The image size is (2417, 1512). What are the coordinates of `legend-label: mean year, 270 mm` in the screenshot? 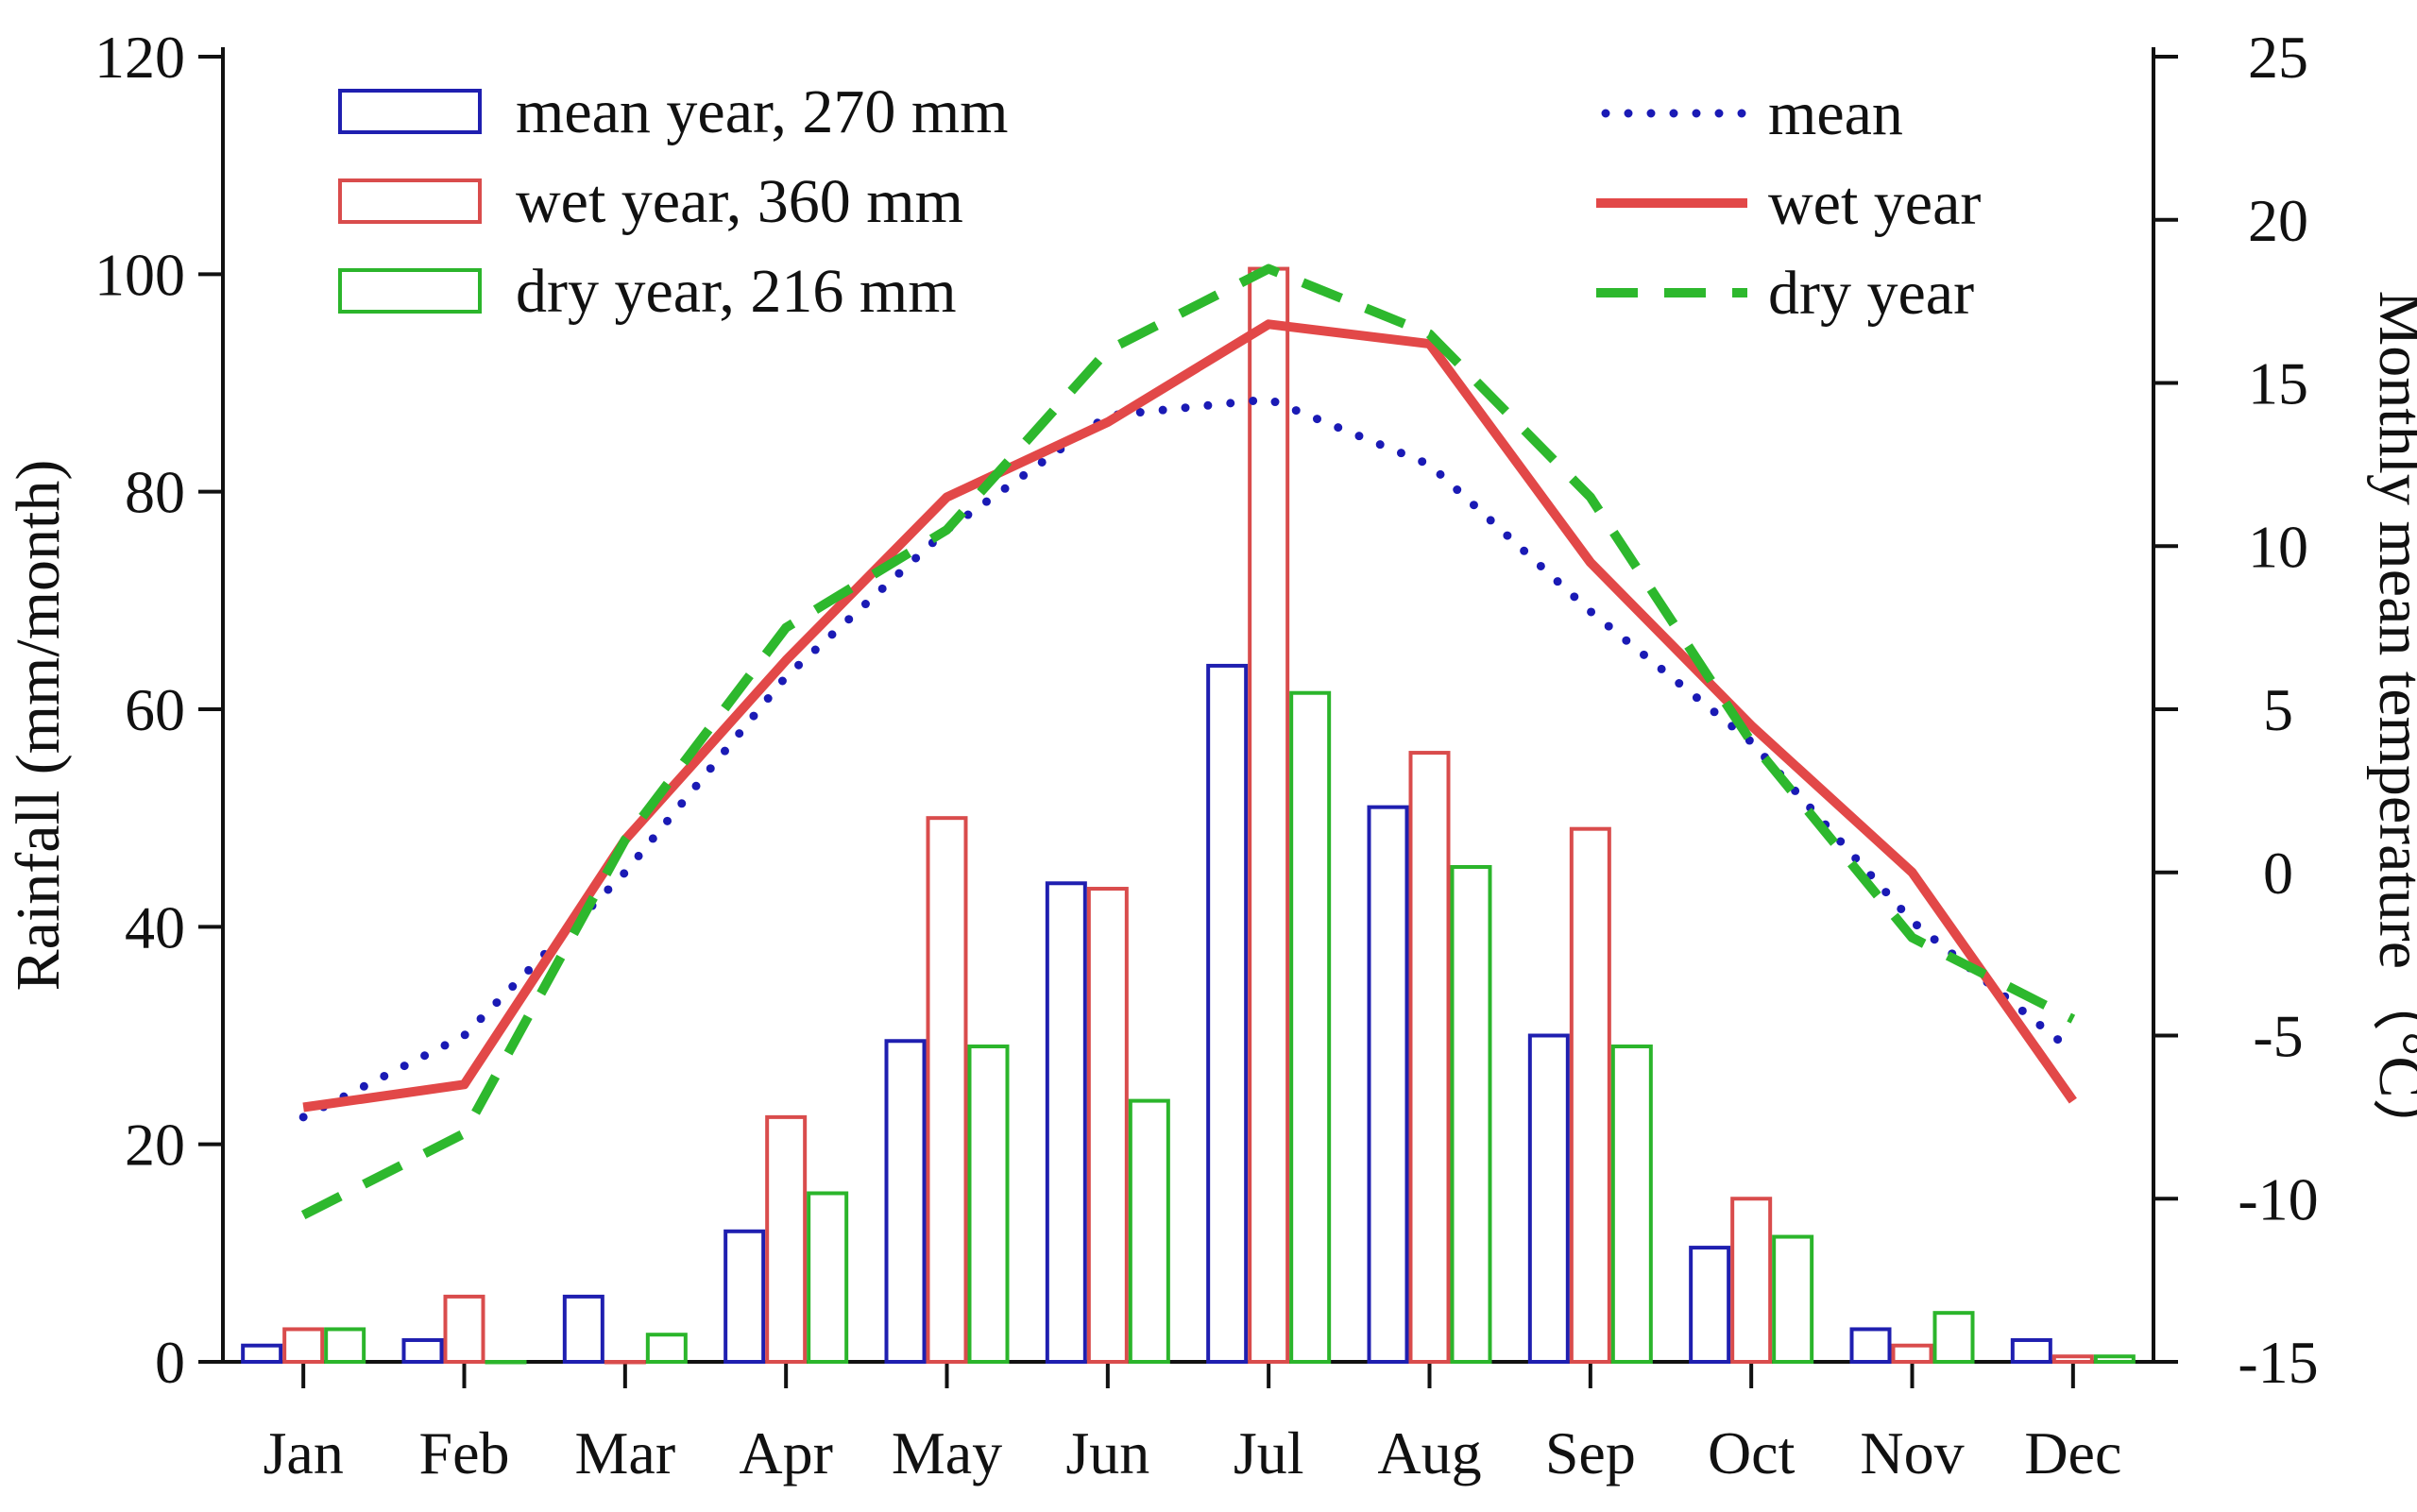 It's located at (762, 111).